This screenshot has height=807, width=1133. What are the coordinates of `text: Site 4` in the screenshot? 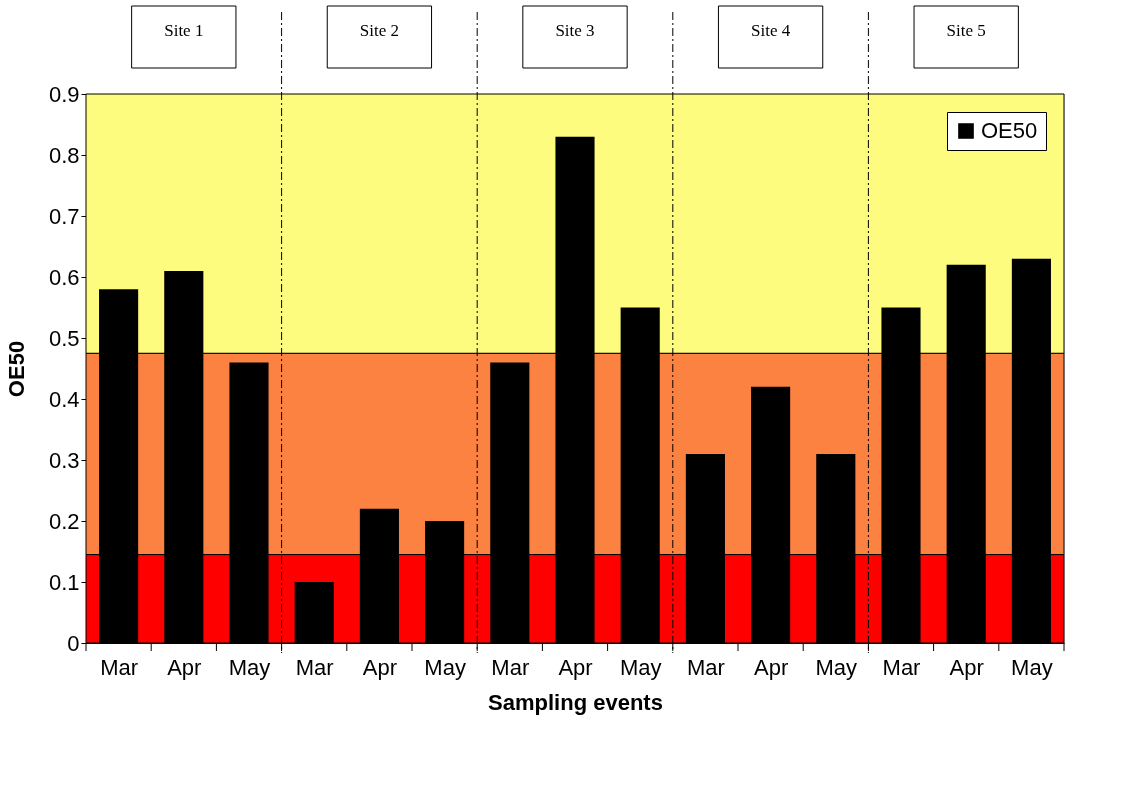 It's located at (771, 30).